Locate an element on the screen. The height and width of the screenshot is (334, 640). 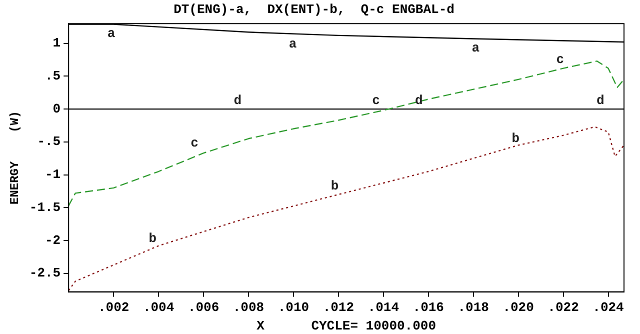
x-tick-label: .006 is located at coordinates (204, 307).